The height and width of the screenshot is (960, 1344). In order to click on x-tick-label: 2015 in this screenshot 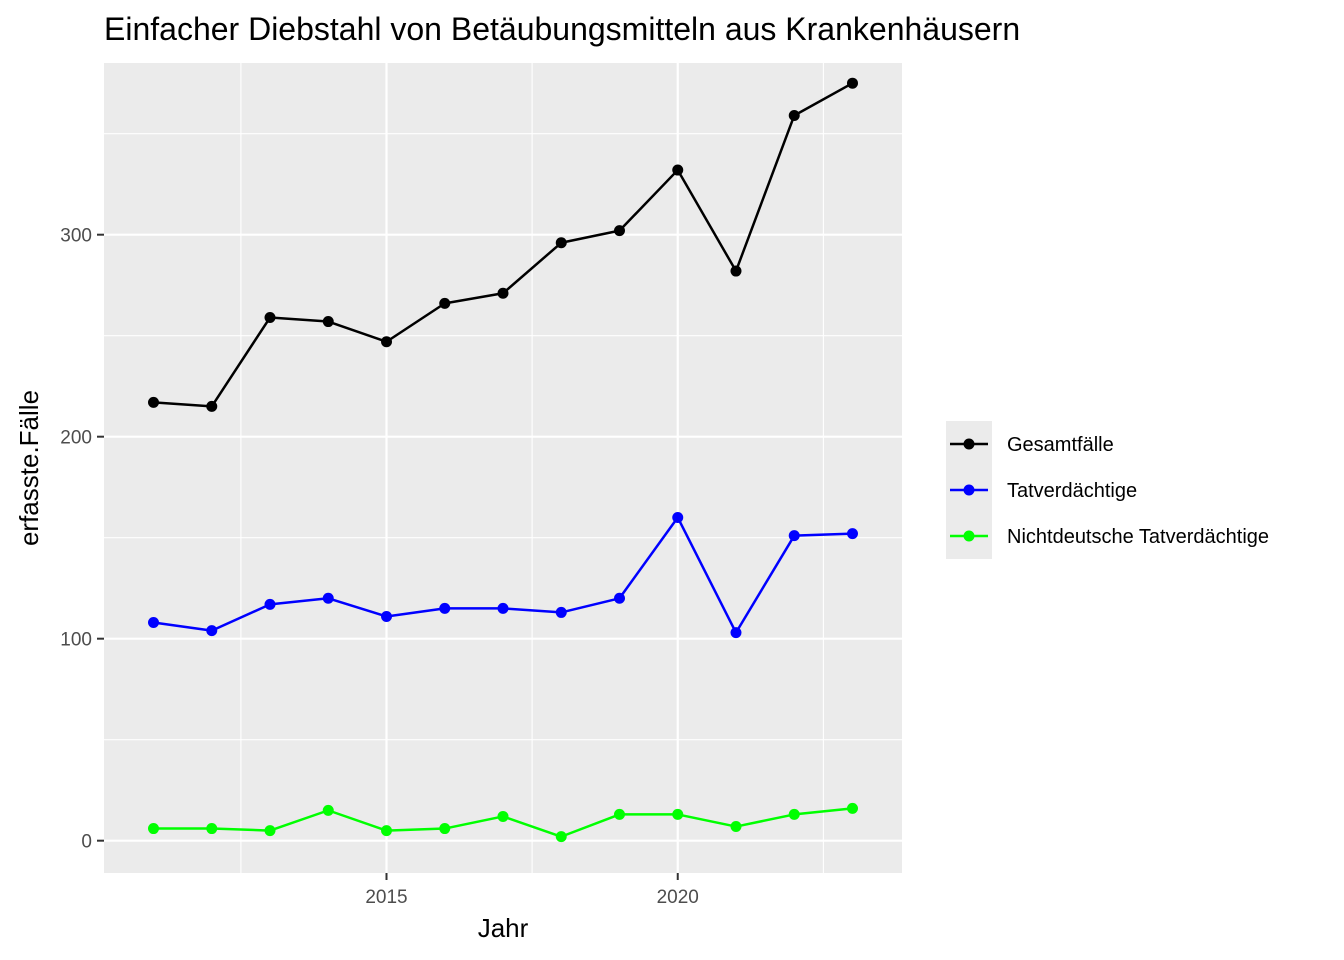, I will do `click(386, 897)`.